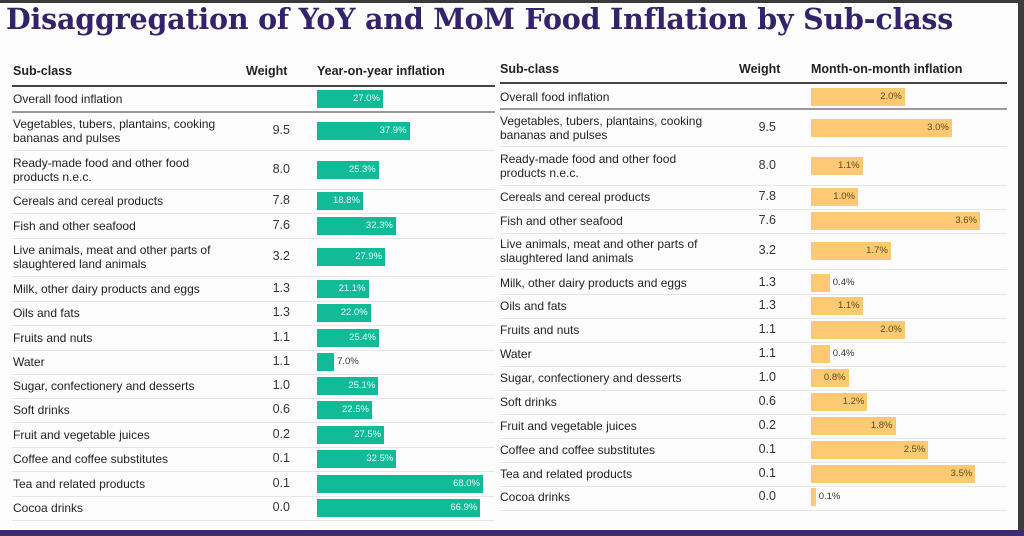 Image resolution: width=1024 pixels, height=536 pixels. I want to click on yoy-row-weight: 1.0, so click(281, 385).